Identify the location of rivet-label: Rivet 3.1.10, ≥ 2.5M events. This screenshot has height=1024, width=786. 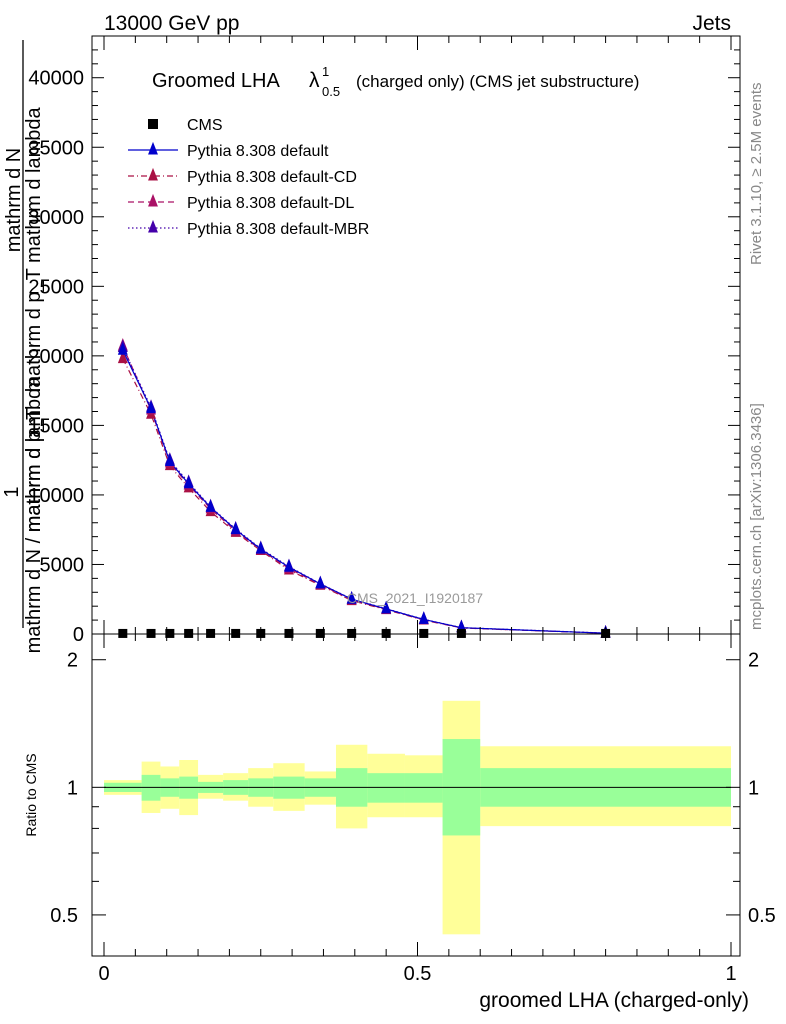
(756, 174).